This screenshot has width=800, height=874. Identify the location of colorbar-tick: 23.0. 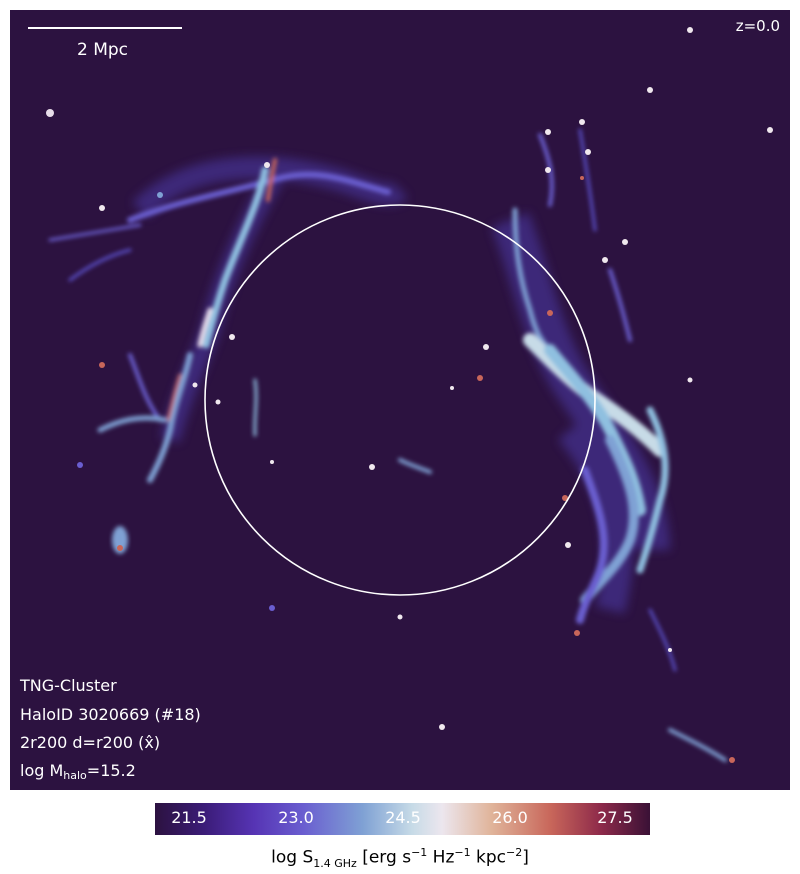
(296, 817).